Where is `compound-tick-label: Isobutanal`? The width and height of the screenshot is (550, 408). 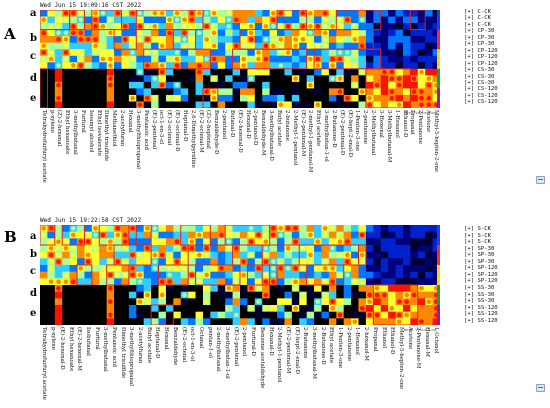
compound-tick-label: Isobutanal is located at coordinates (87, 341).